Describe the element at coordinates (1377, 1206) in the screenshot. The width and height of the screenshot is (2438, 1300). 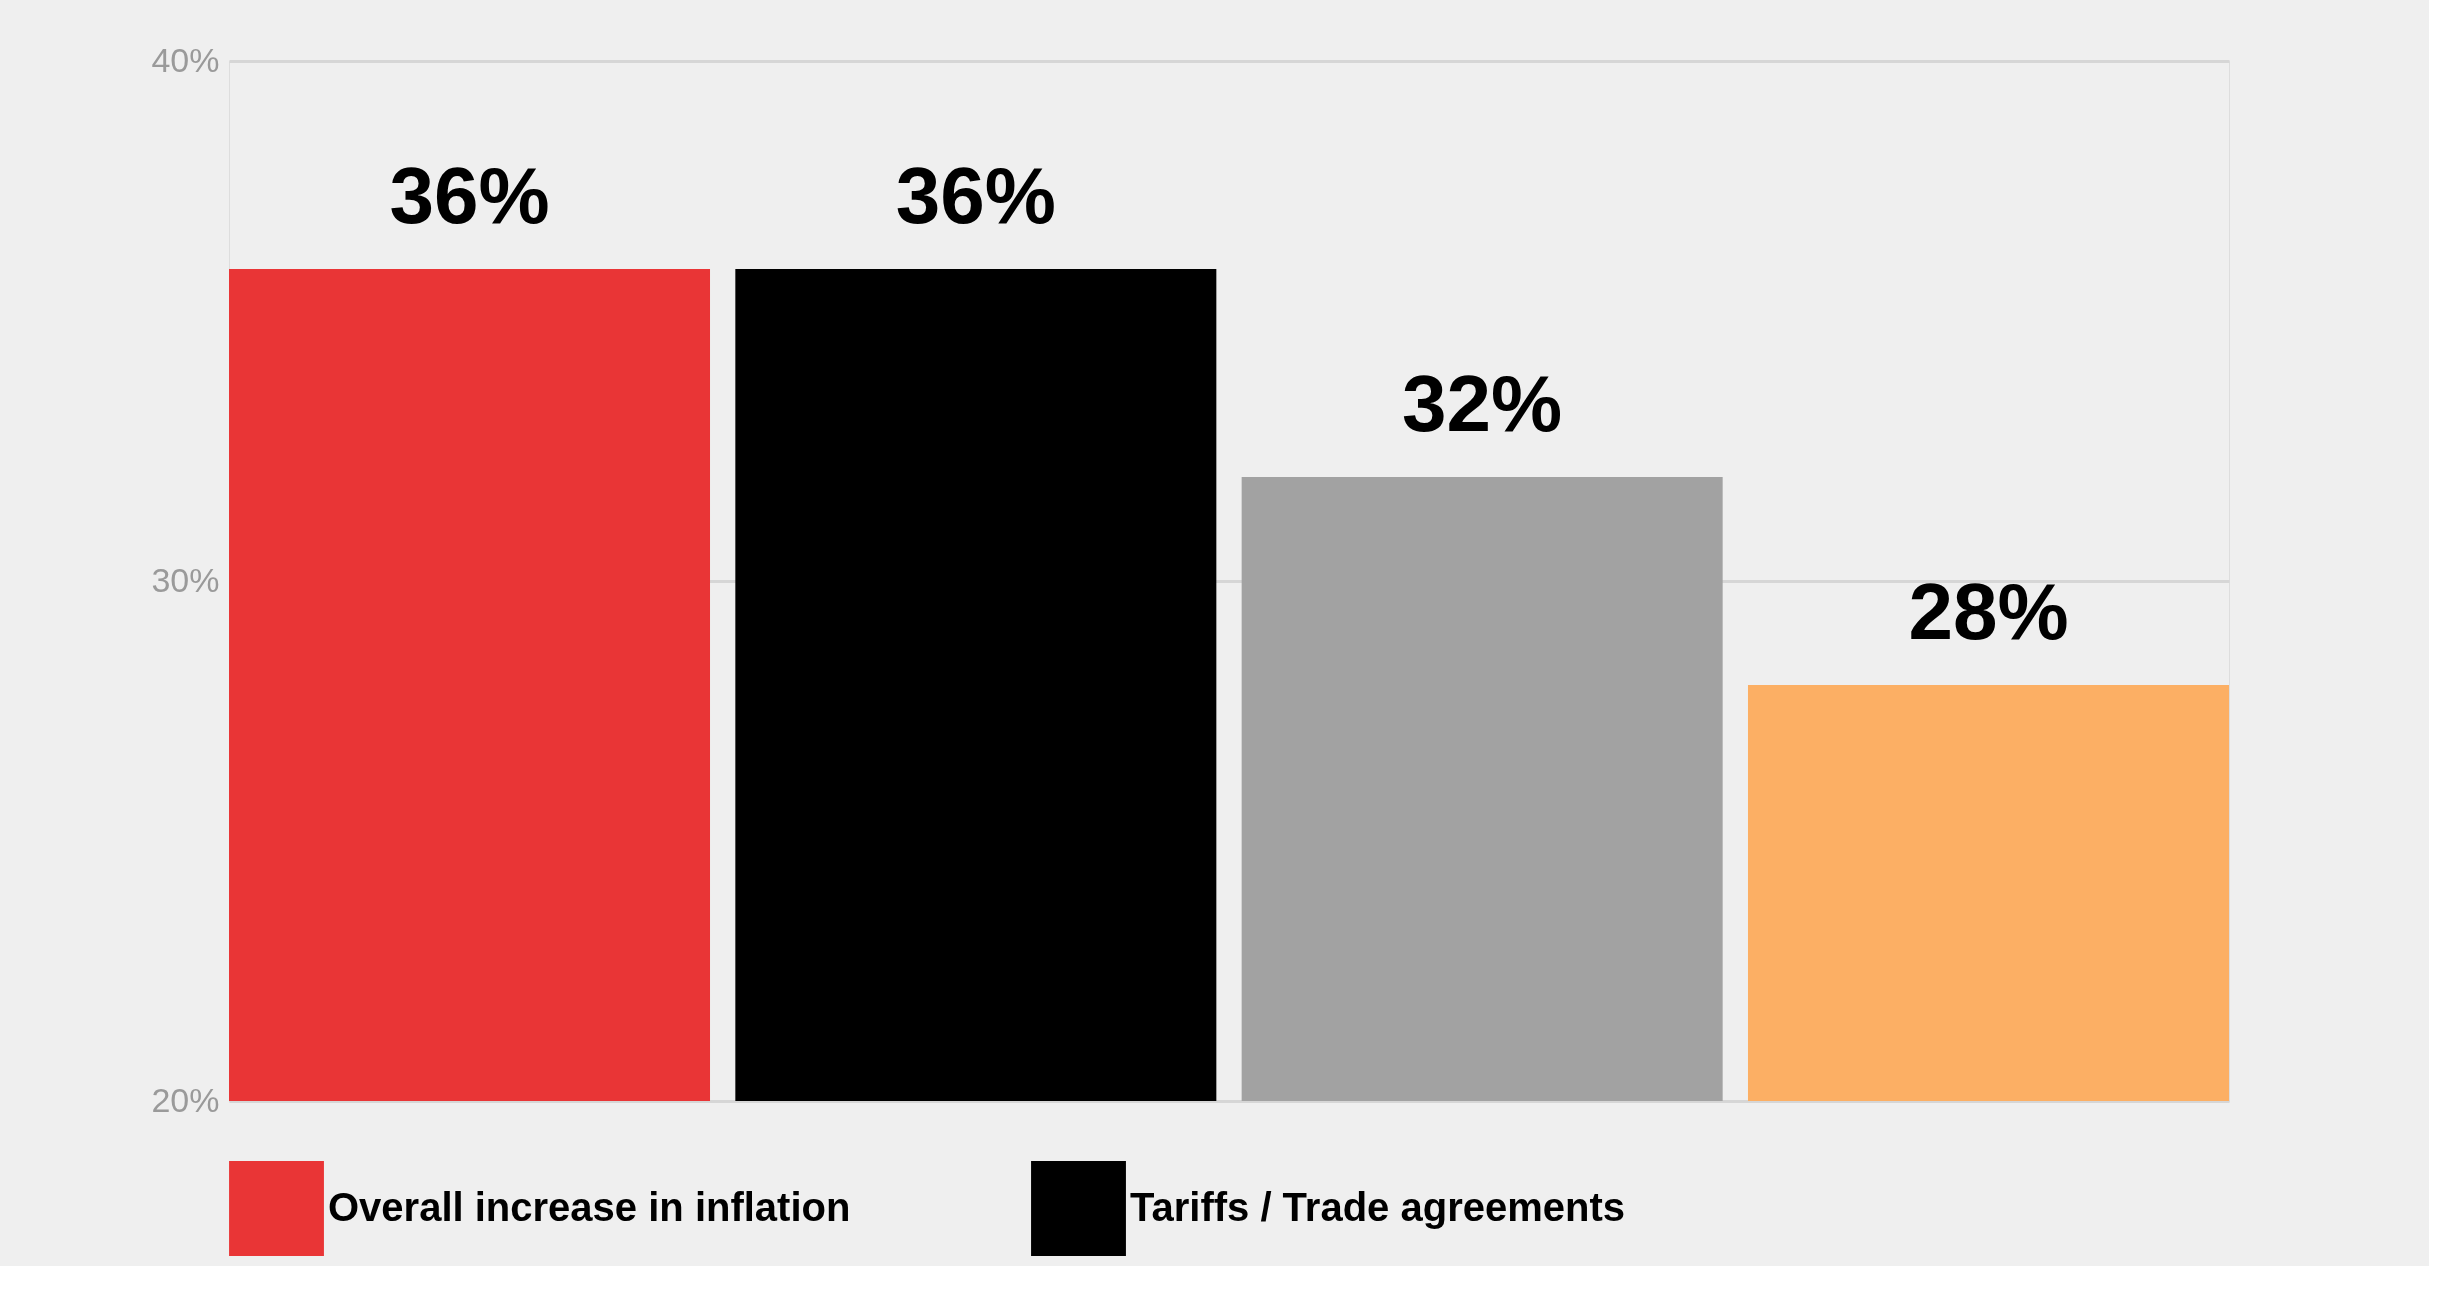
I see `legend-label: Tariffs / Trade agreements` at that location.